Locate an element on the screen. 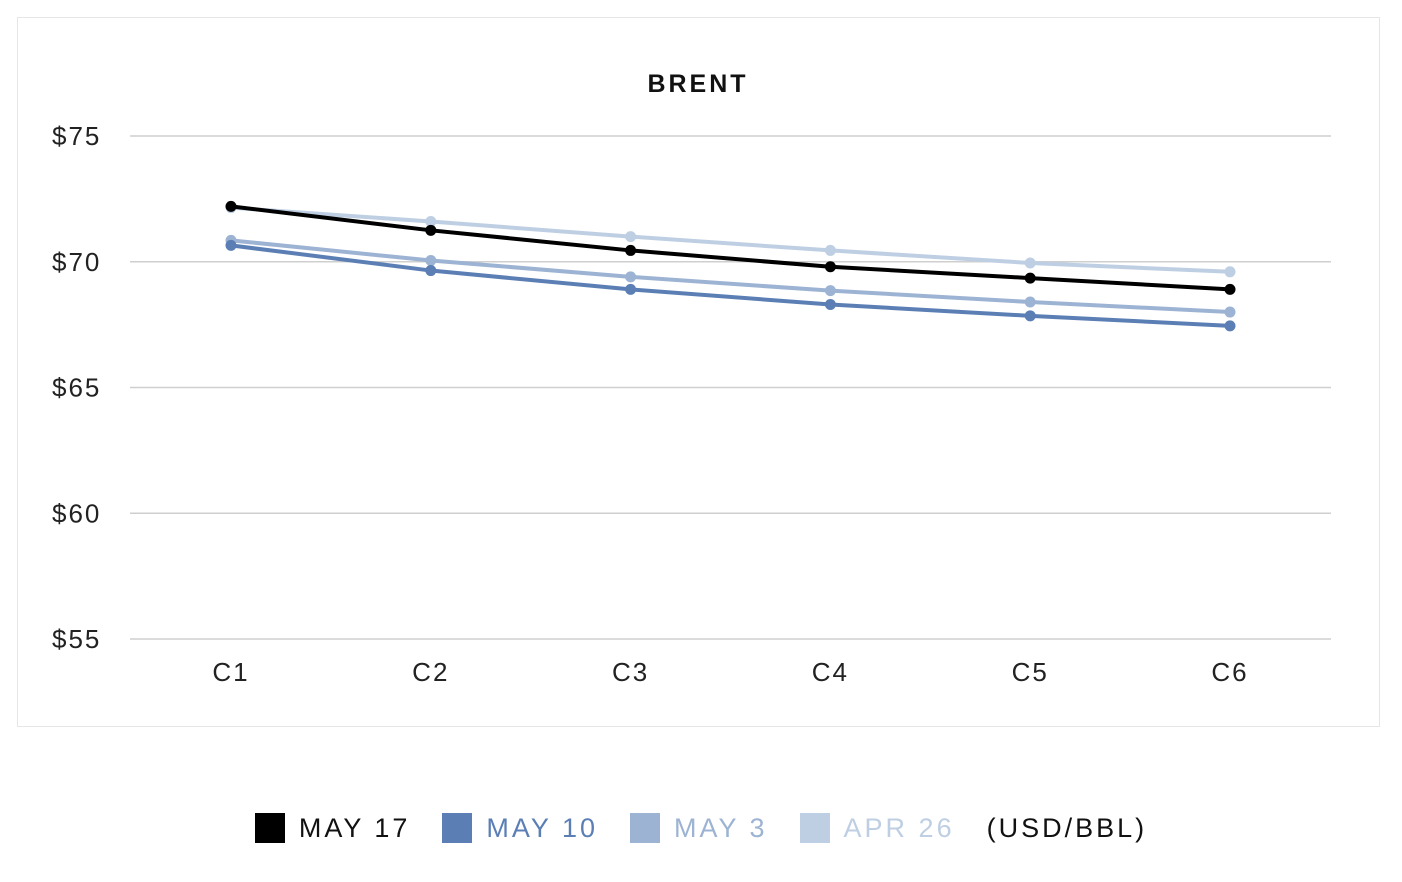 This screenshot has height=882, width=1402. y-tick-label: $75 is located at coordinates (76, 136).